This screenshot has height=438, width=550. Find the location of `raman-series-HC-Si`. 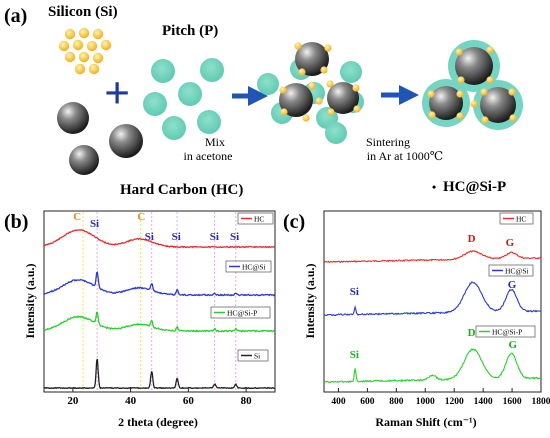

raman-series-HC-Si is located at coordinates (432, 299).